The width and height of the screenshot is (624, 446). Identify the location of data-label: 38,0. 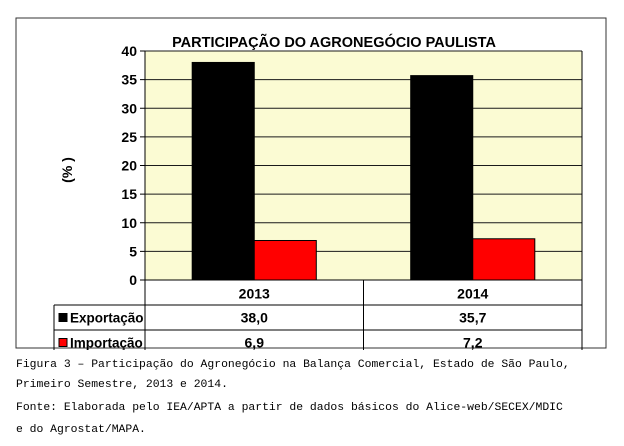
(254, 318).